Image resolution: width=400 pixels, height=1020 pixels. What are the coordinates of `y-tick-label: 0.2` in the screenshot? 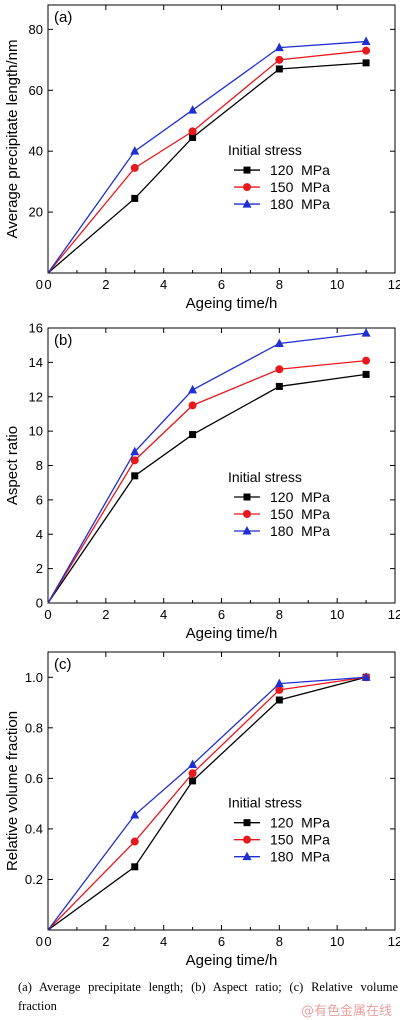 It's located at (34, 879).